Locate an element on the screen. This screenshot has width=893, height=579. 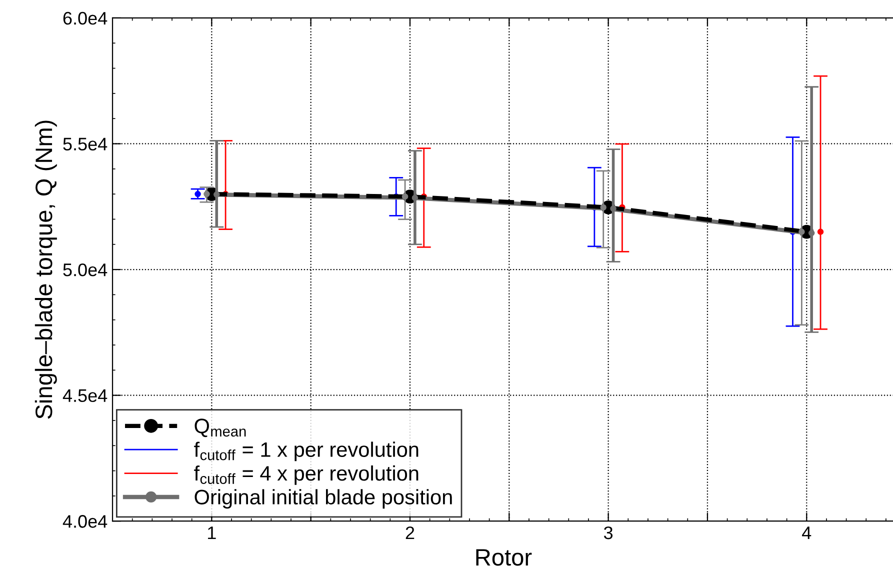
y-tick-label: 5.0e4 is located at coordinates (85, 269).